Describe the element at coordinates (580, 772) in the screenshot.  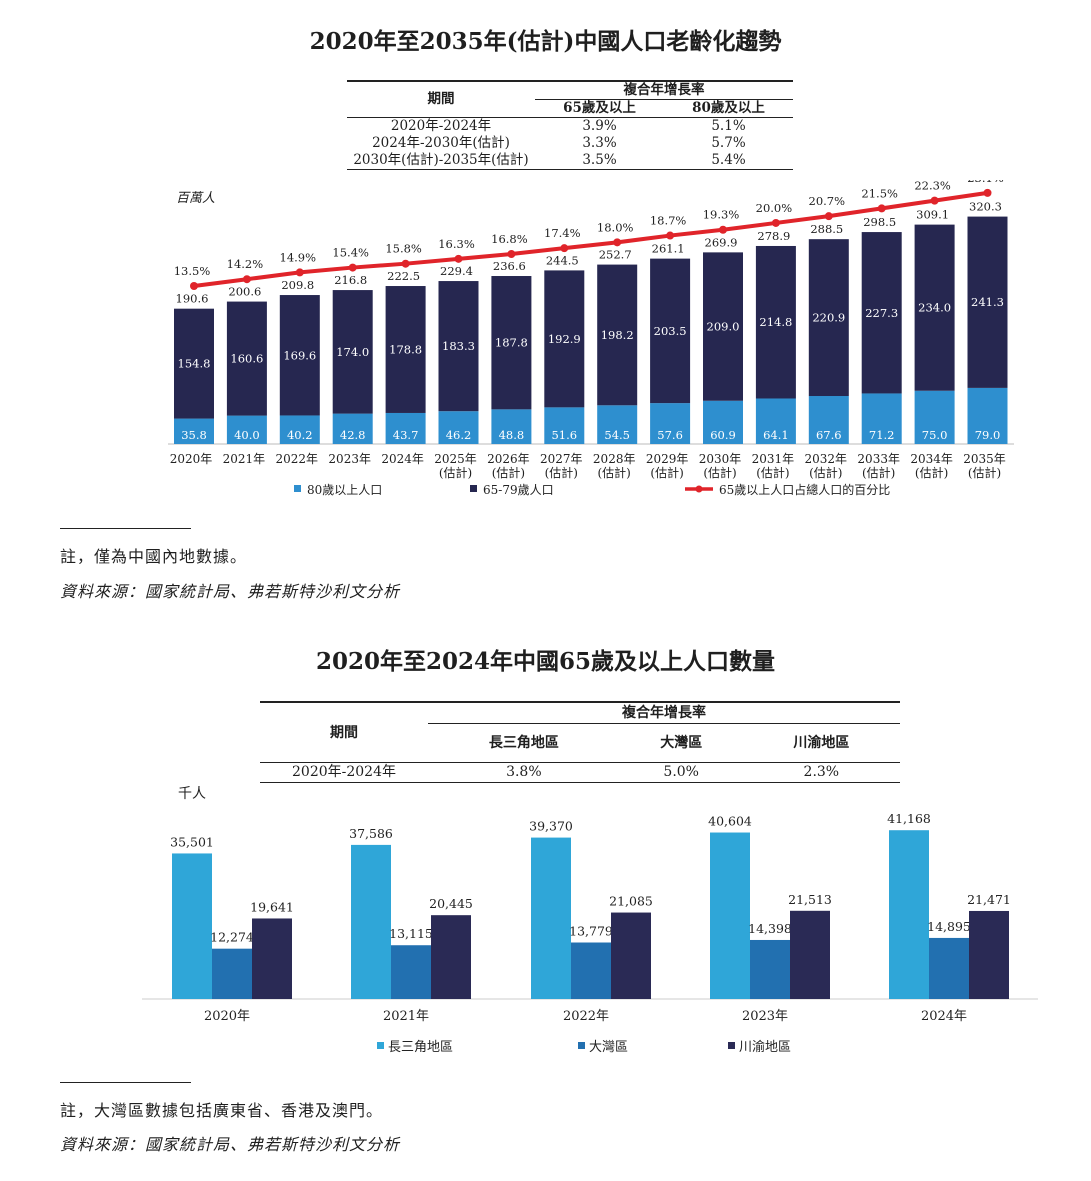
I see `cagr-row: 2020年-2024年 3.8% 5.0% 2.3%` at that location.